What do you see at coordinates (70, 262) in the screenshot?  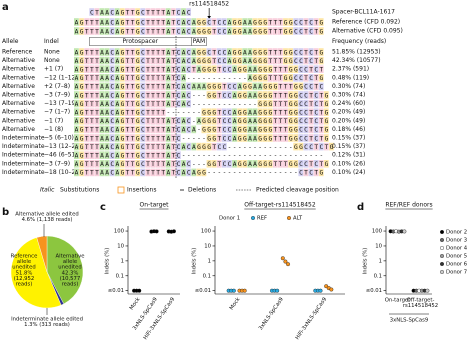 I see `slice-label: allele` at bounding box center [70, 262].